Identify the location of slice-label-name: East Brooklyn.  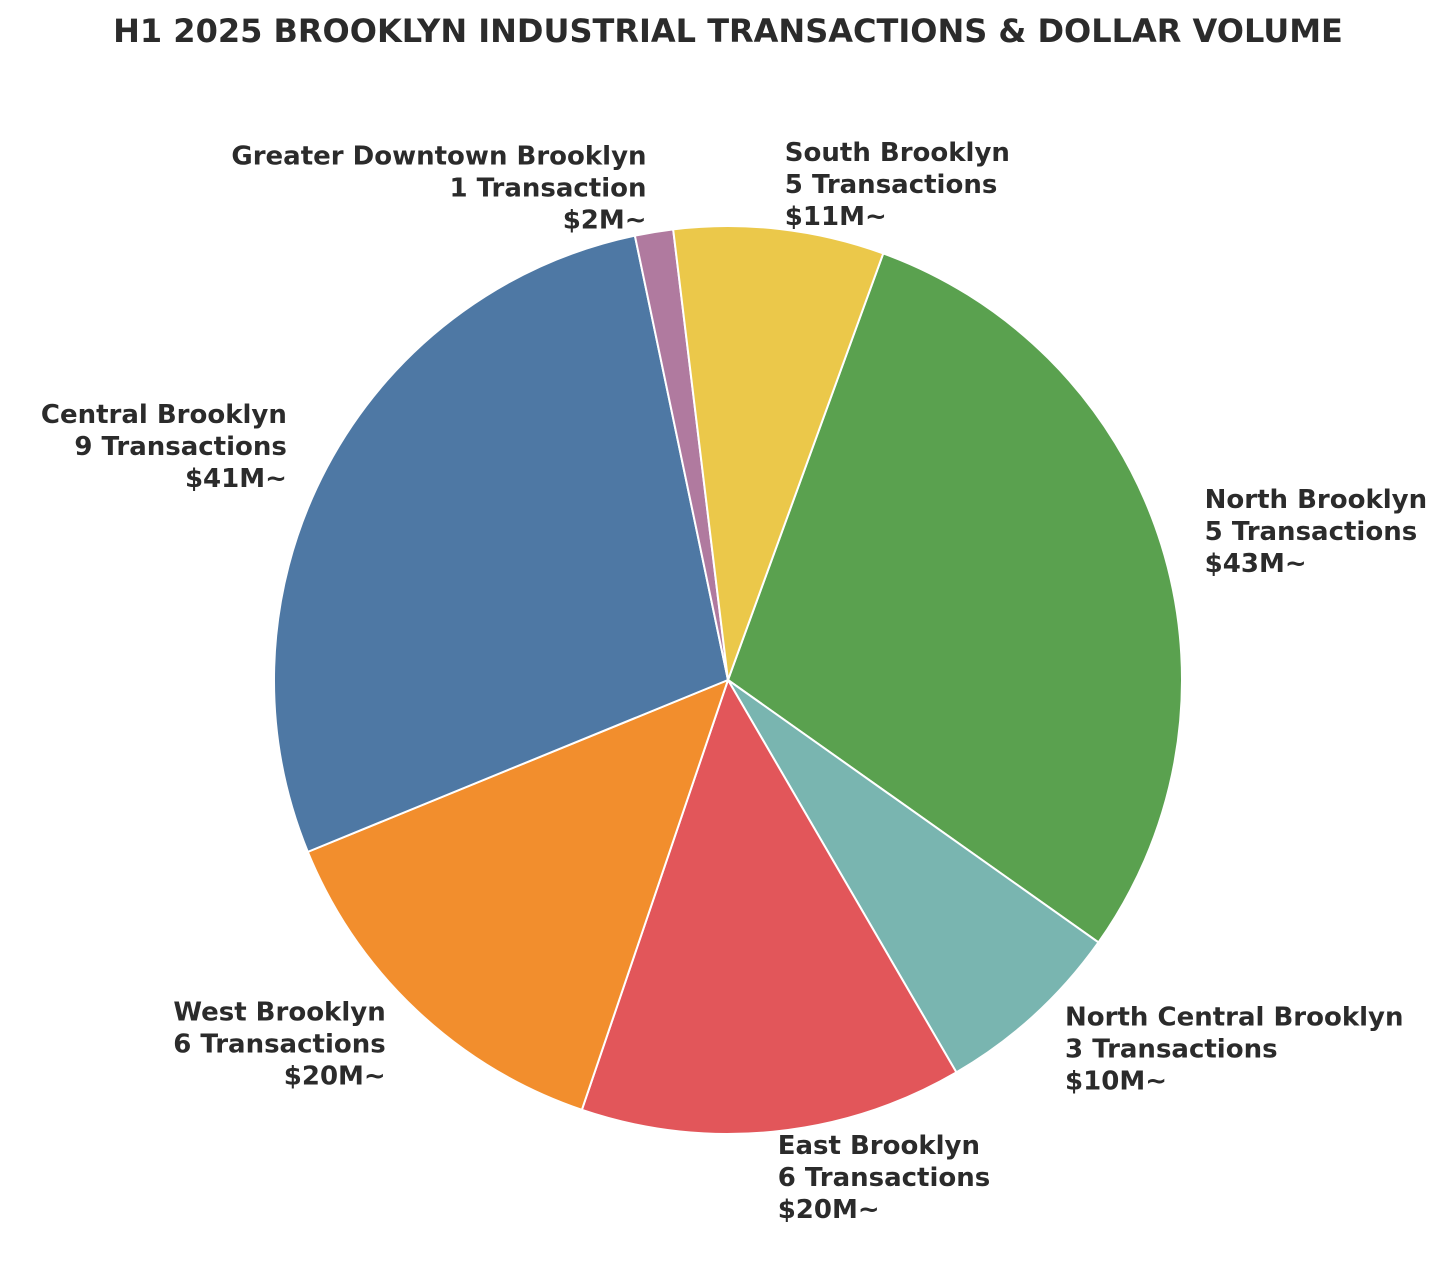
(879, 1146).